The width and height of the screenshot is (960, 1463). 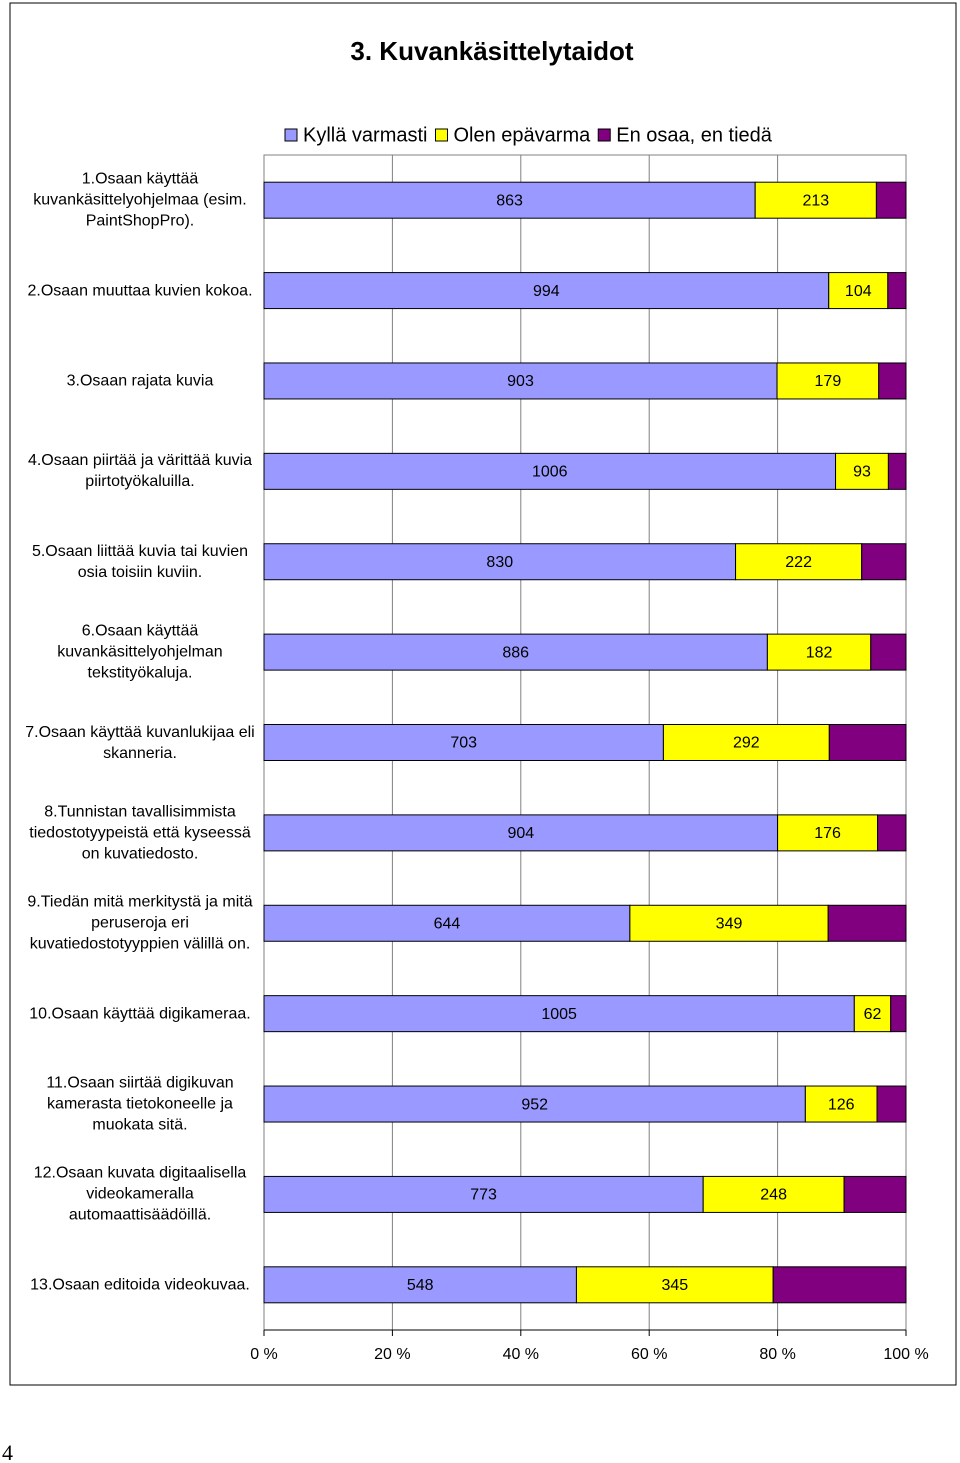 I want to click on data-label: 176, so click(x=827, y=833).